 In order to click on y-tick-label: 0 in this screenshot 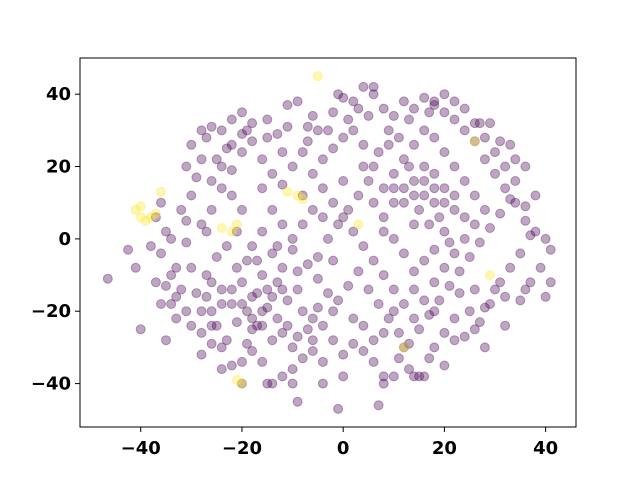, I will do `click(64, 239)`.